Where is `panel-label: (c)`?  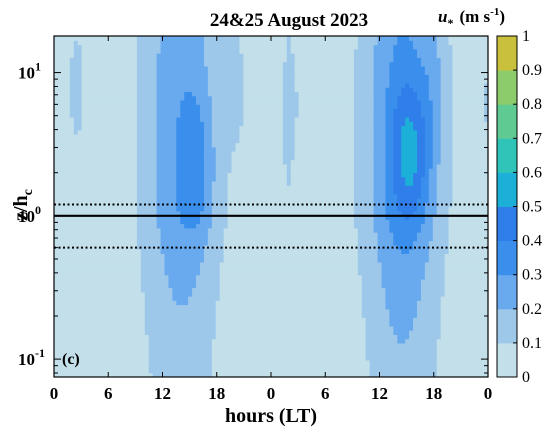 panel-label: (c) is located at coordinates (71, 359).